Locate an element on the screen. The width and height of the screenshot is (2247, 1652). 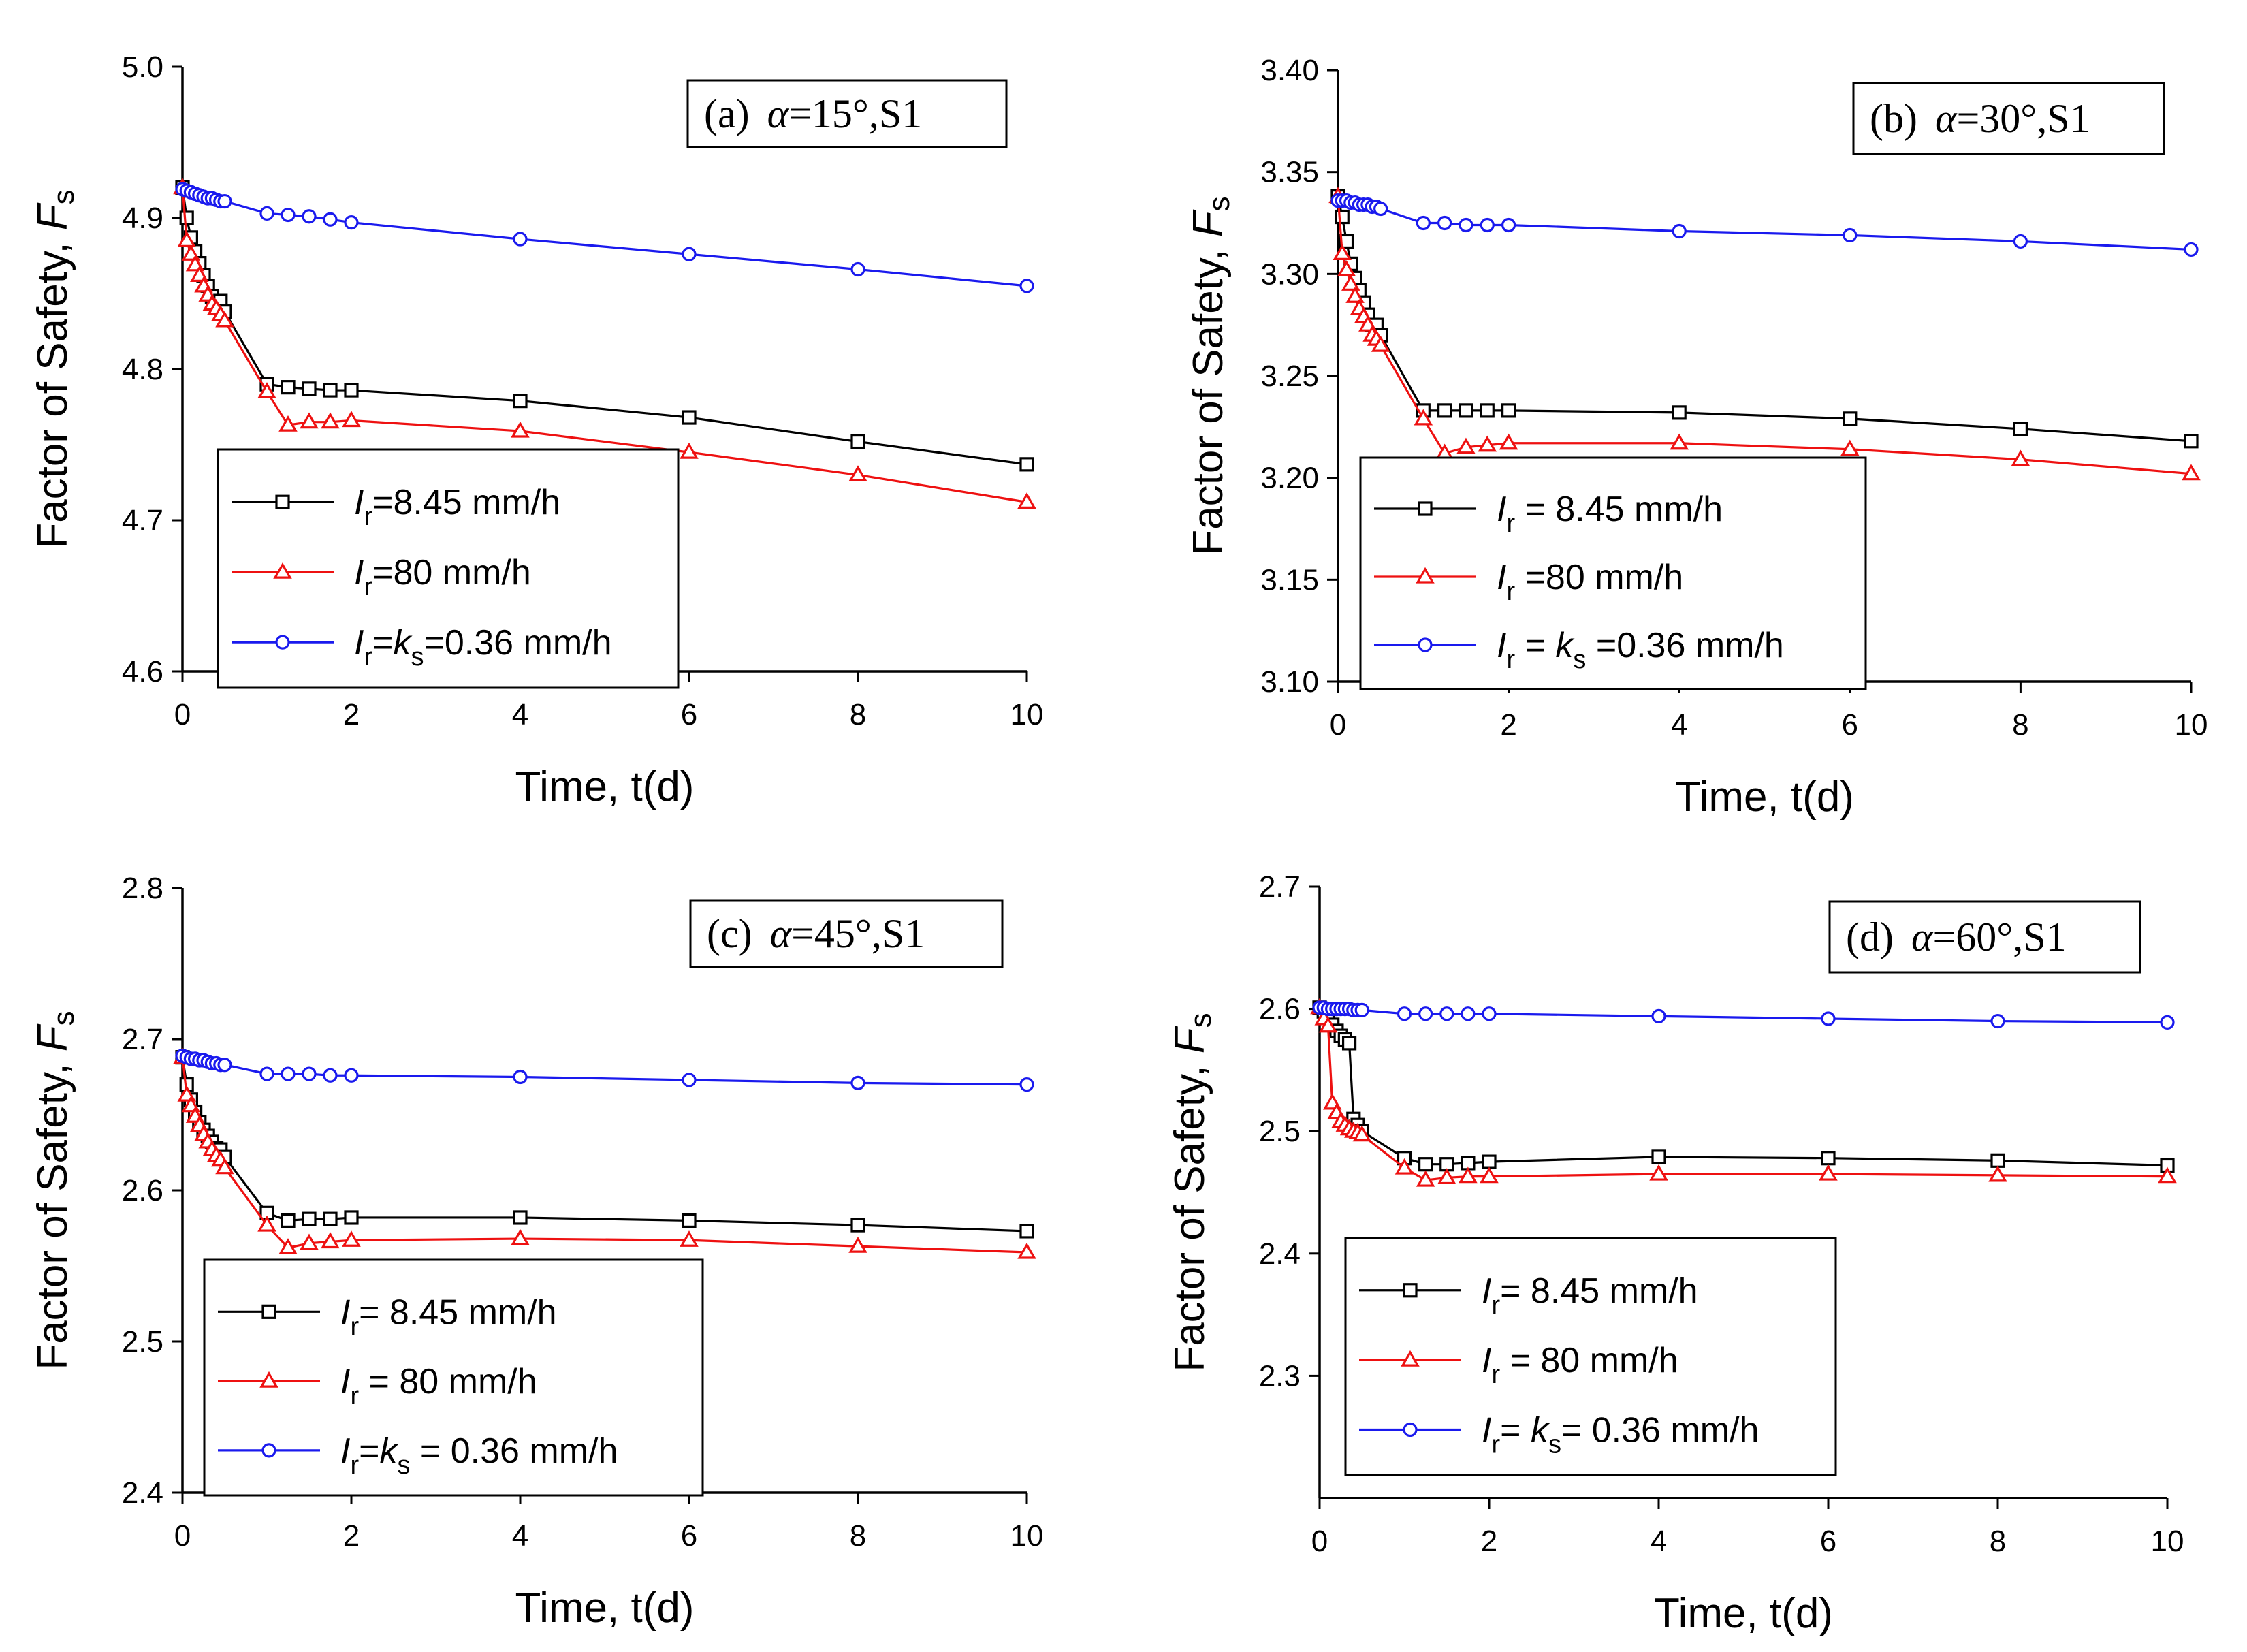
x-tick-label: 2 is located at coordinates (351, 714).